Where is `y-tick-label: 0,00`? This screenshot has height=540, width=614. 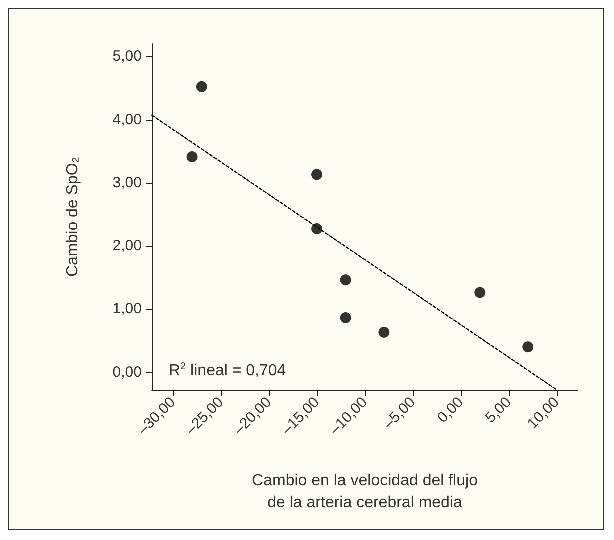 y-tick-label: 0,00 is located at coordinates (127, 372).